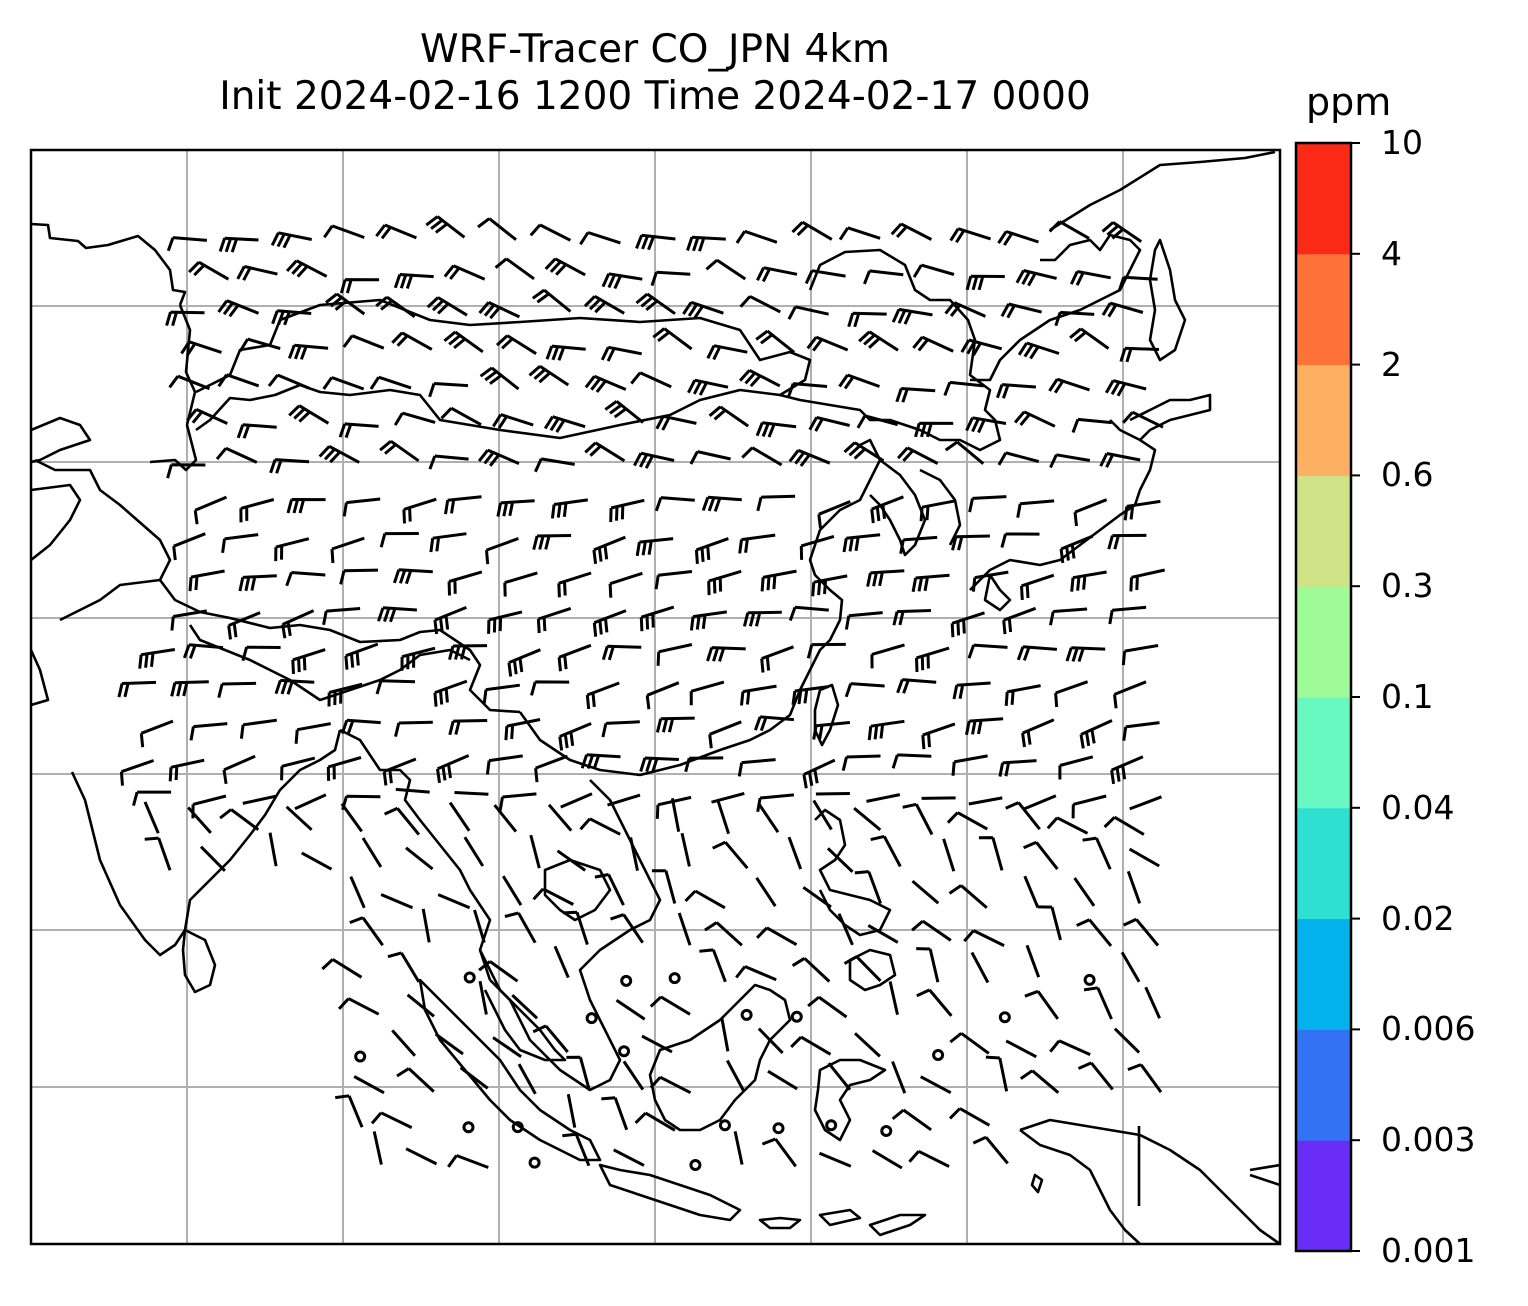 This screenshot has width=1528, height=1306. Describe the element at coordinates (1063, 505) in the screenshot. I see `coastline-japan-honshu` at that location.